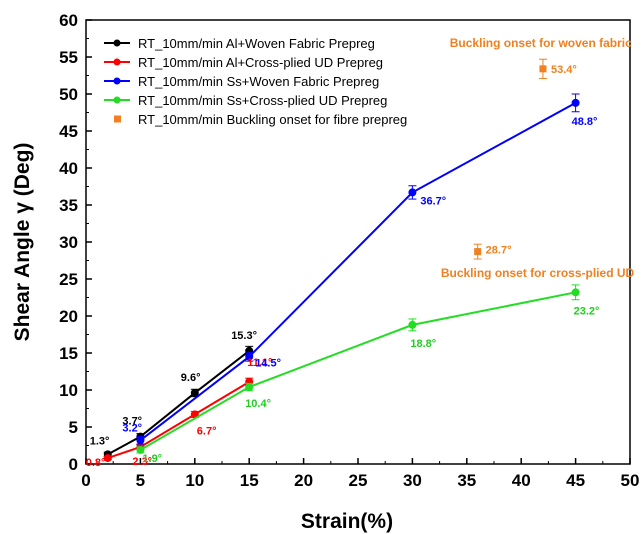 The width and height of the screenshot is (644, 534). What do you see at coordinates (73, 427) in the screenshot?
I see `y-tick-label: 5` at bounding box center [73, 427].